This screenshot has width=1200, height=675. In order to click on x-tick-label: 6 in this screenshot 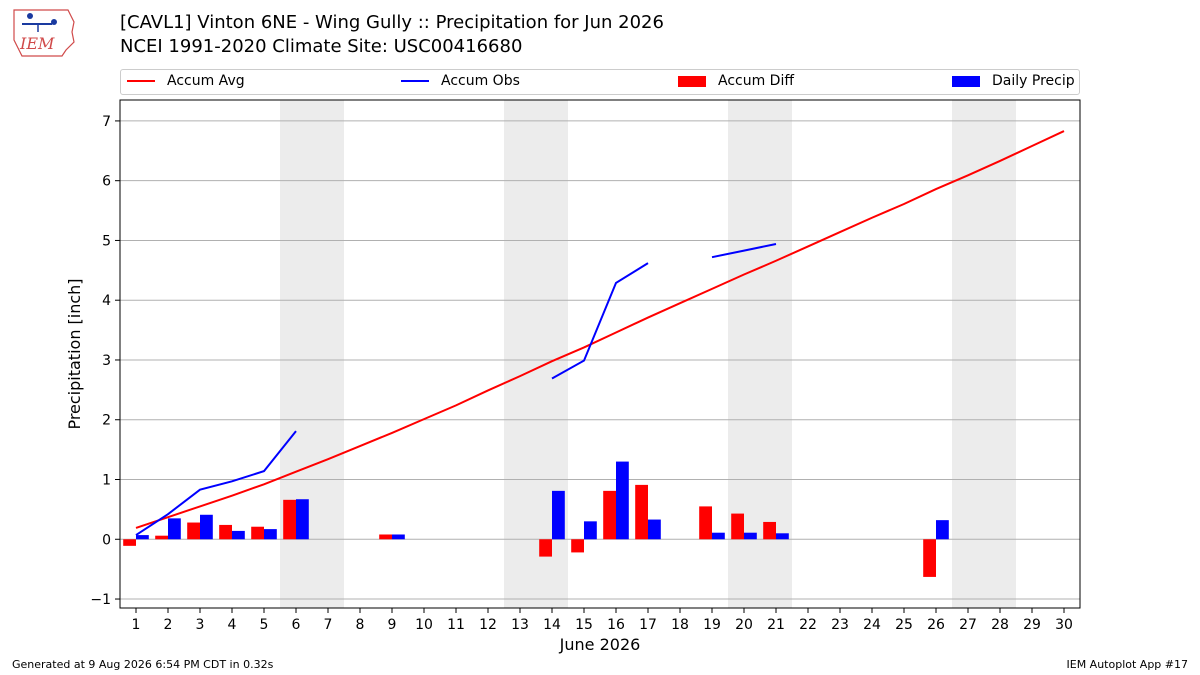, I will do `click(296, 625)`.